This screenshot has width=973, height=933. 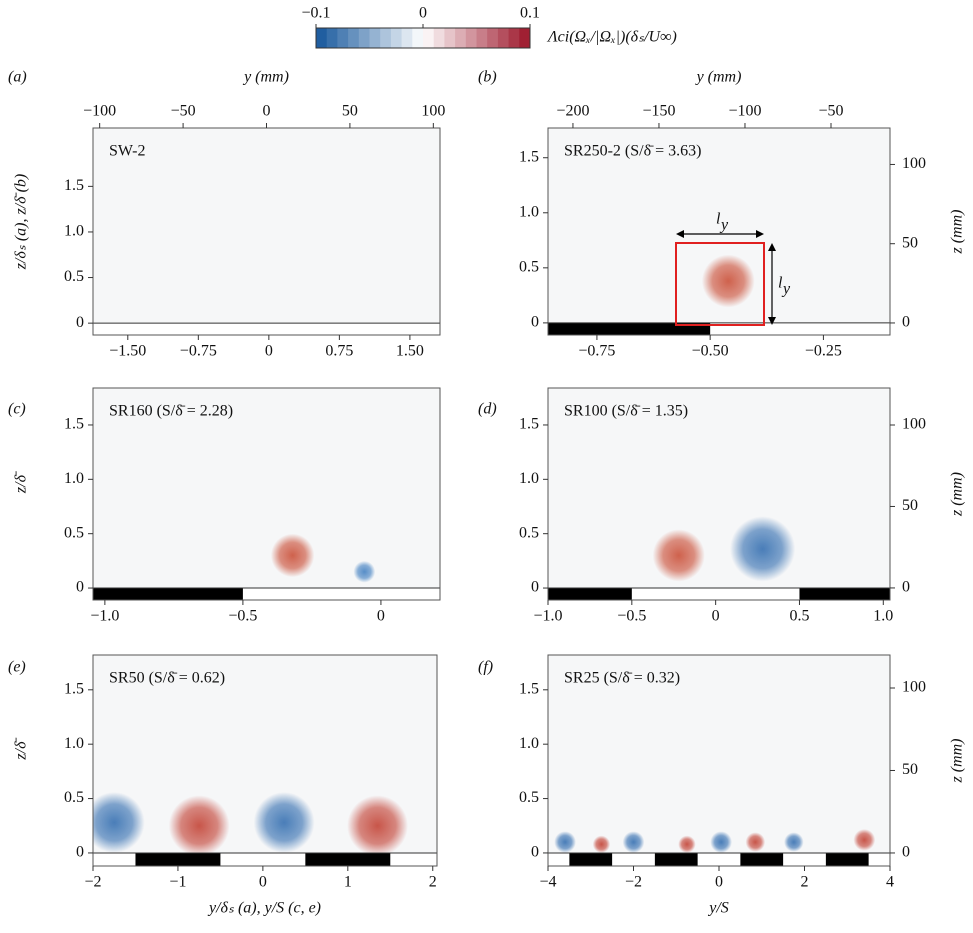 What do you see at coordinates (17, 667) in the screenshot?
I see `panel-label: (e)` at bounding box center [17, 667].